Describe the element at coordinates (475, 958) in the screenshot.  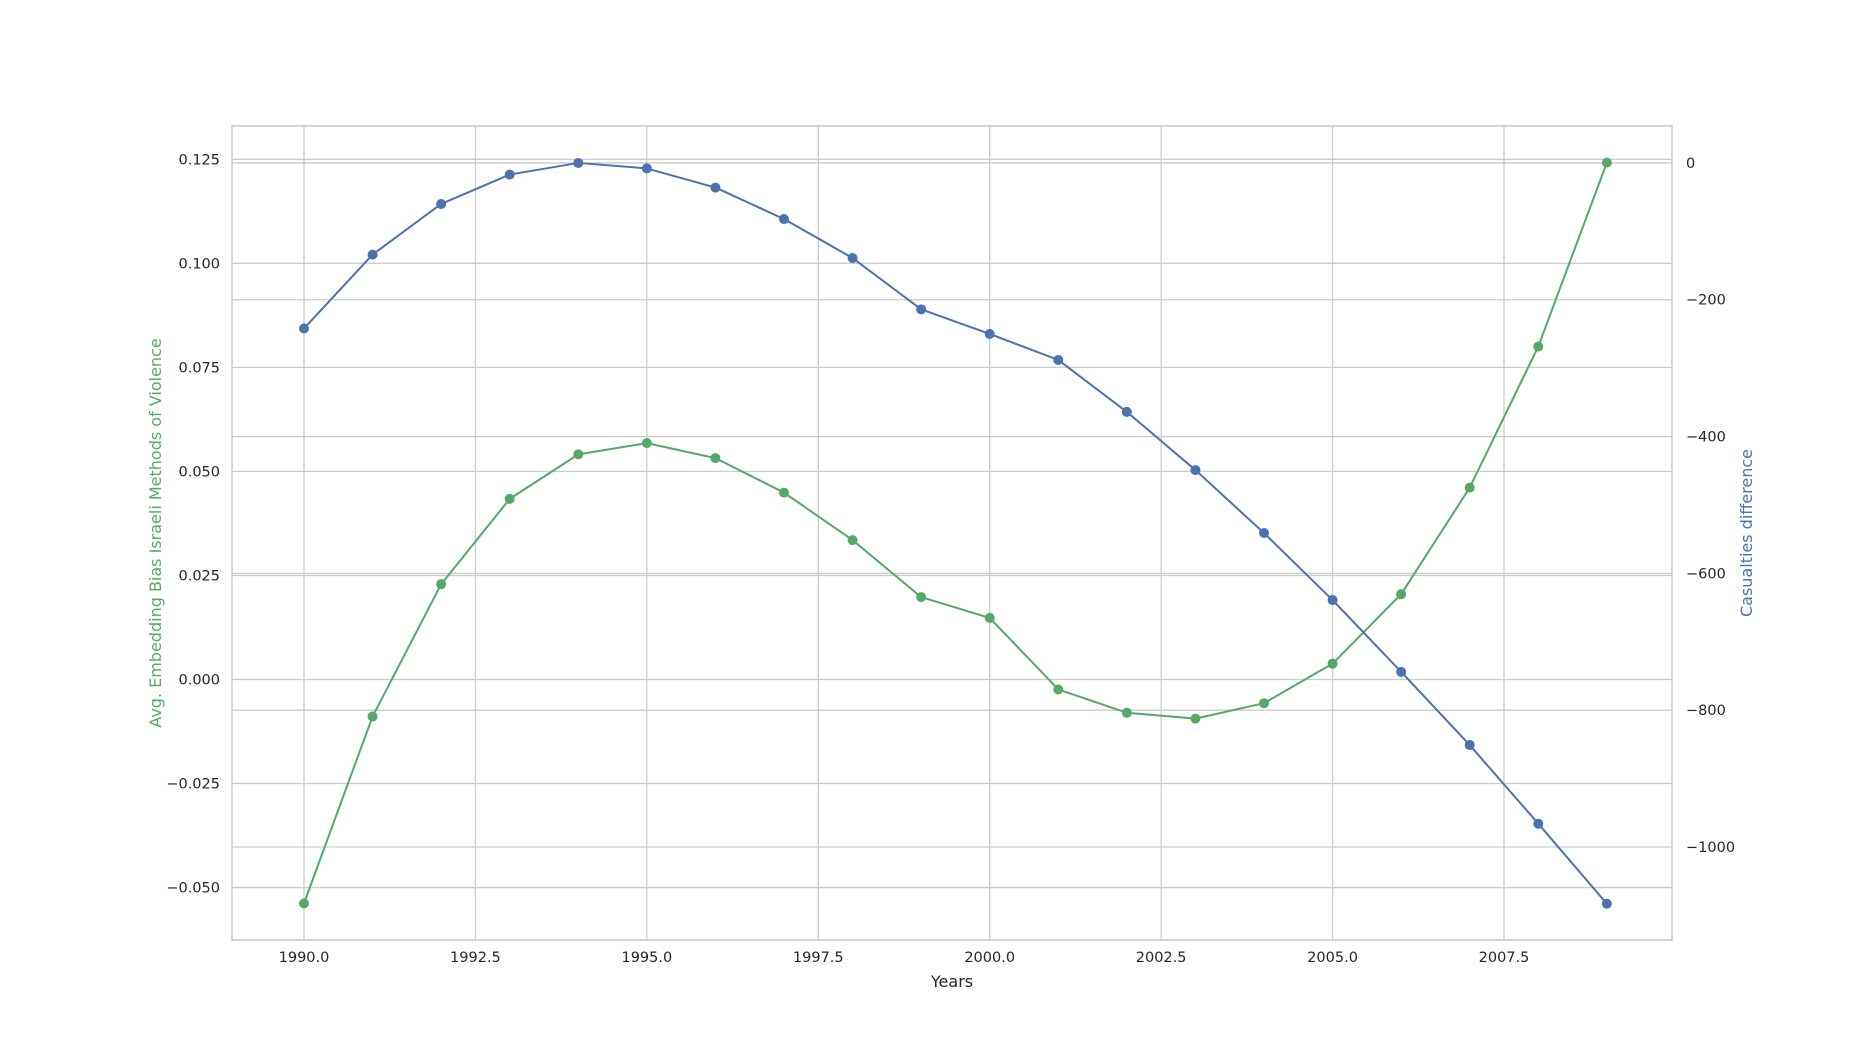
I see `x-tick-label: 1992.5` at that location.